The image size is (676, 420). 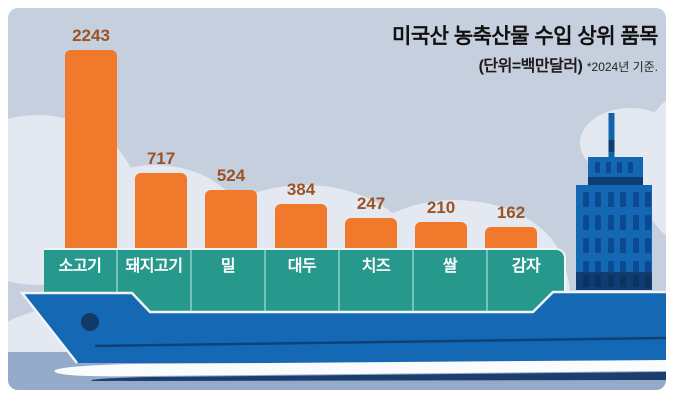 I want to click on category-label: 밀, so click(x=228, y=266).